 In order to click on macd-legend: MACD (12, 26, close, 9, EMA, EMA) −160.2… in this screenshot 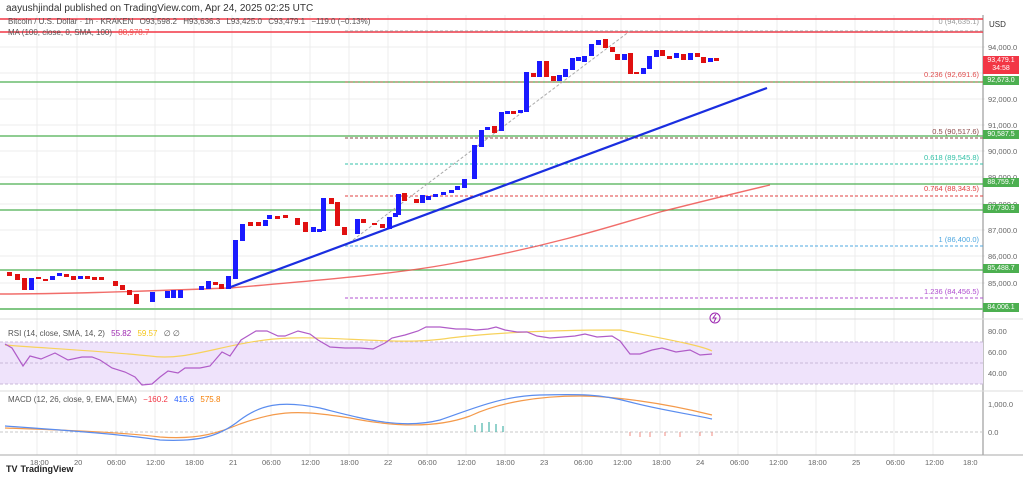, I will do `click(116, 399)`.